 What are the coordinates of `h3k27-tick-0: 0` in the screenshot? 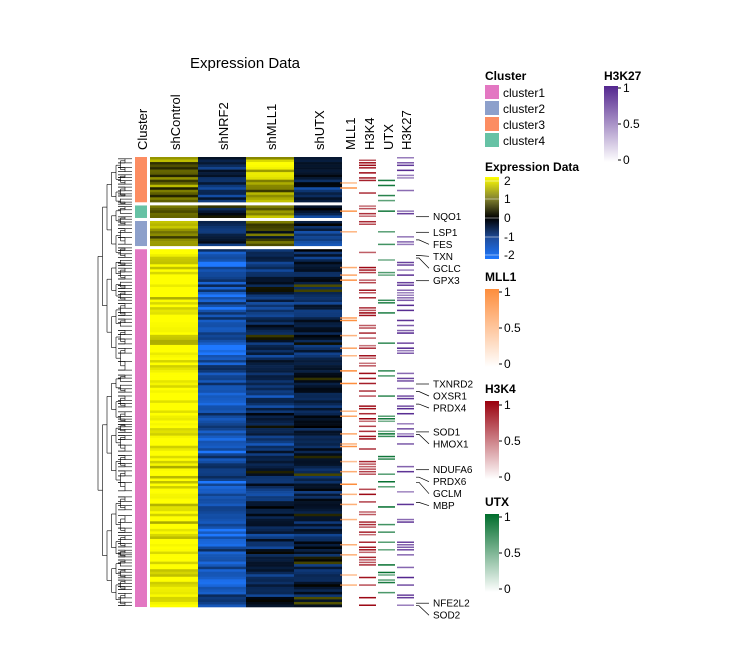 It's located at (626, 160).